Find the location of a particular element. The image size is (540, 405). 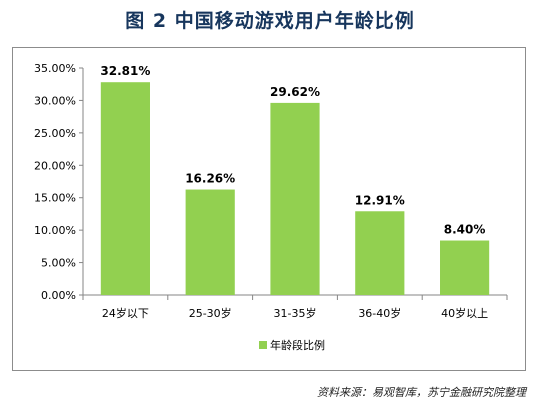

y-tick-label: 15.00% is located at coordinates (55, 198).